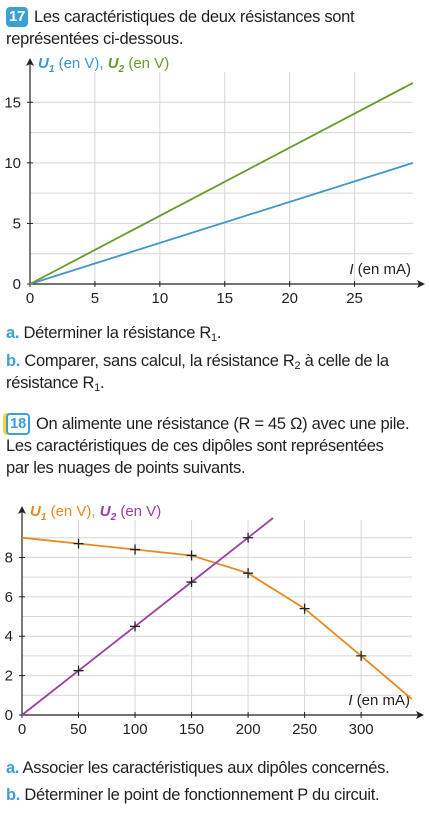 Image resolution: width=429 pixels, height=816 pixels. What do you see at coordinates (304, 729) in the screenshot?
I see `x-tick-label: 250` at bounding box center [304, 729].